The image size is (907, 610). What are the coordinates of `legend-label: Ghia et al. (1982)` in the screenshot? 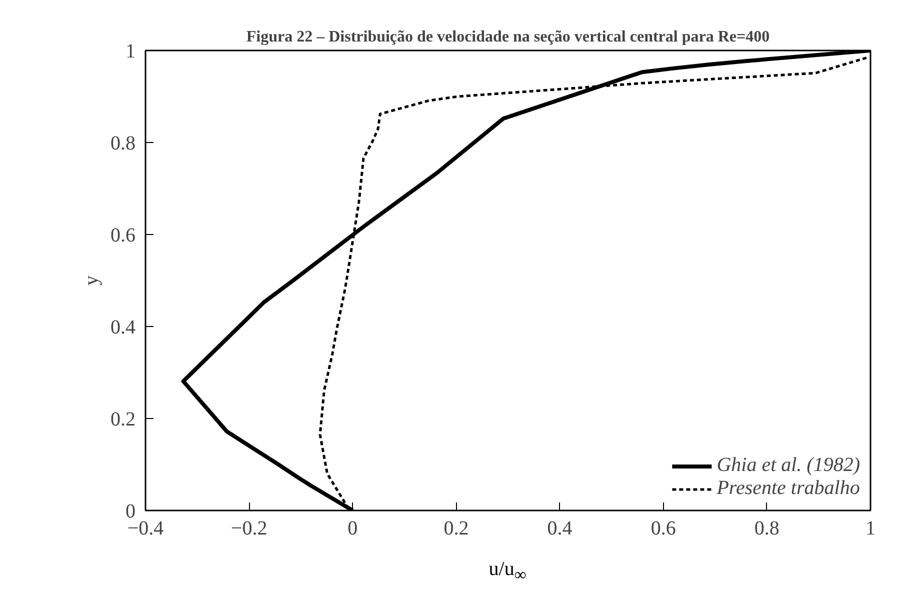 It's located at (788, 465).